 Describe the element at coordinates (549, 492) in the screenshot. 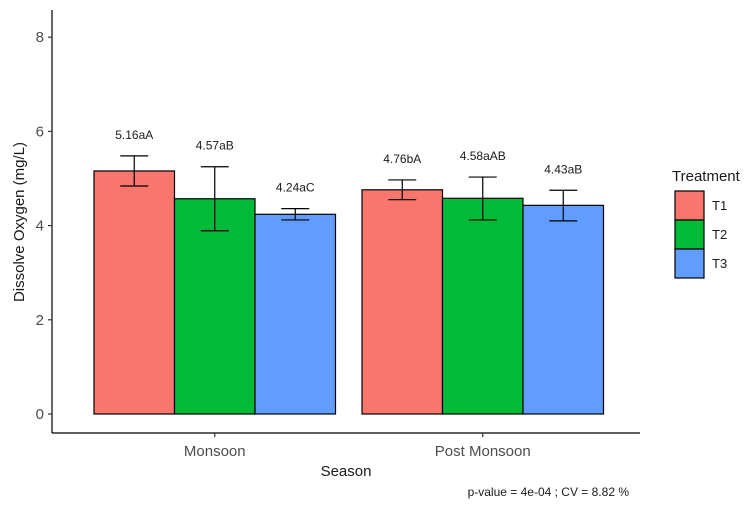

I see `chart-caption: p-value = 4e-04 ; CV = 8.82 %` at that location.